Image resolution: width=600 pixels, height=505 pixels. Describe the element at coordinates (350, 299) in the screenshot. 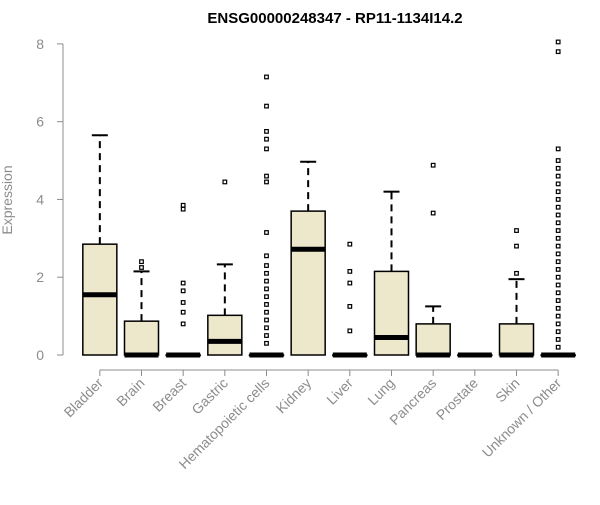

I see `box-liver` at that location.